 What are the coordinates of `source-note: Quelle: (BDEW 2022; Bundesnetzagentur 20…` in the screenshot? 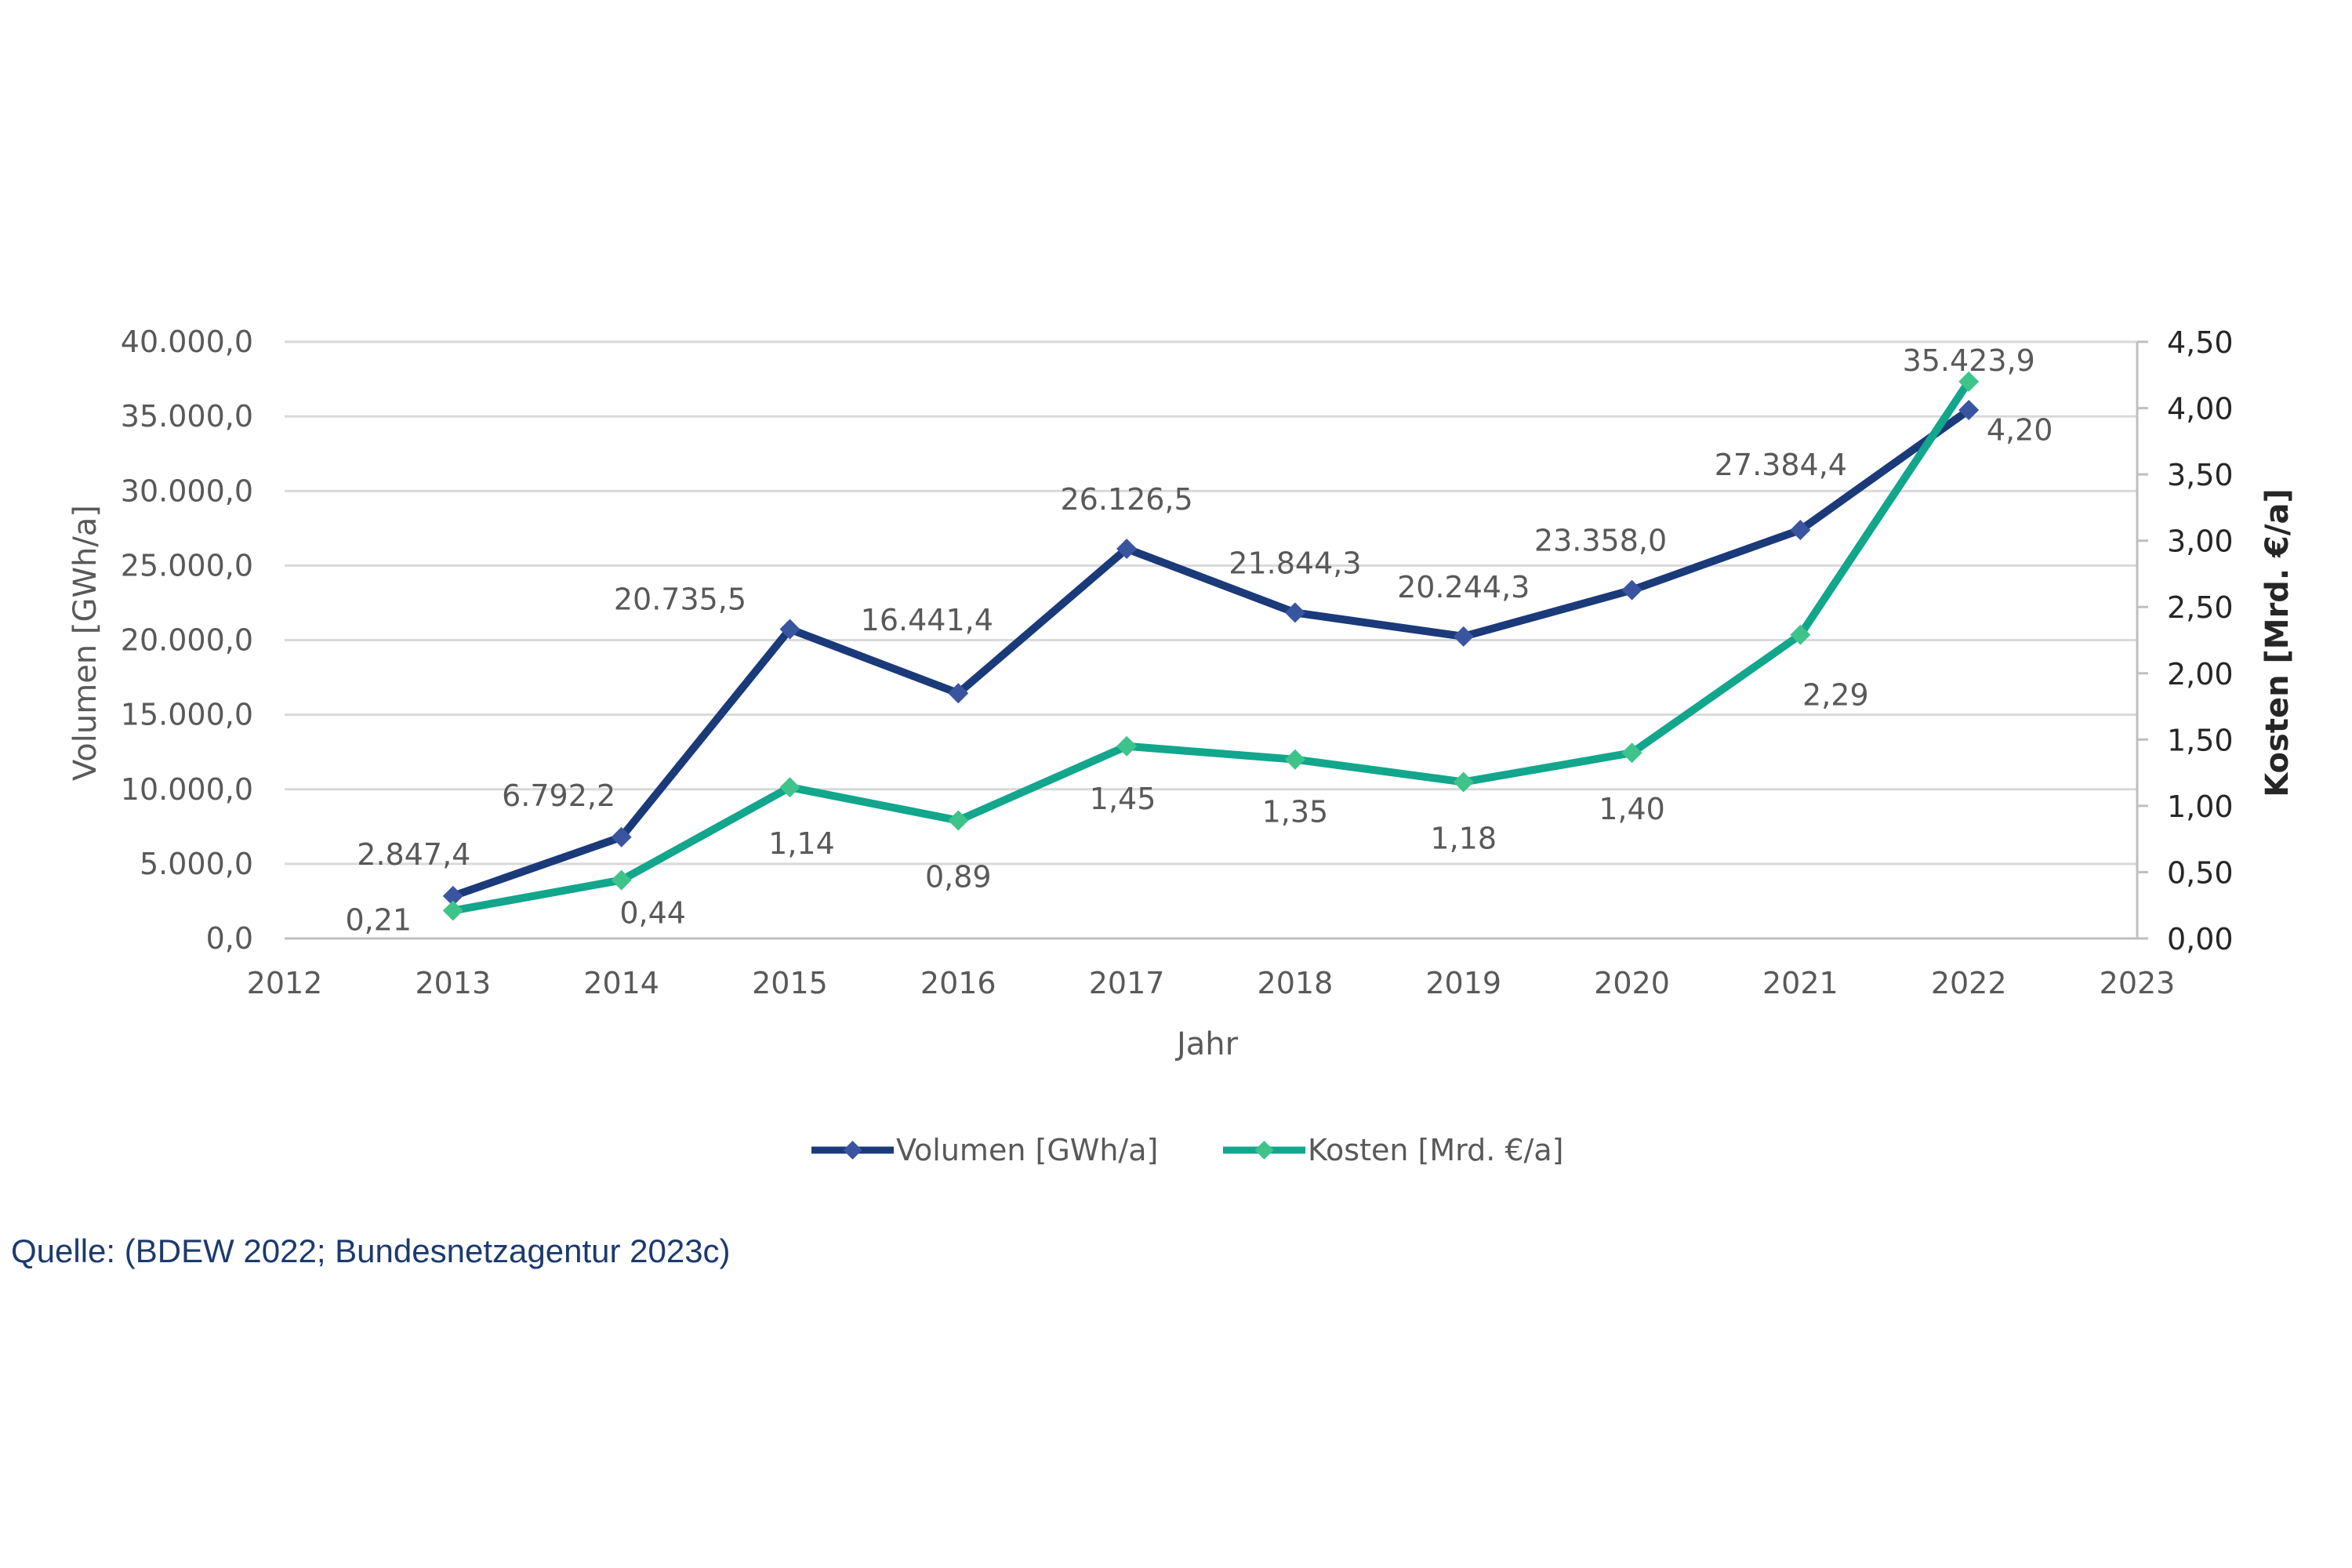 It's located at (371, 1250).